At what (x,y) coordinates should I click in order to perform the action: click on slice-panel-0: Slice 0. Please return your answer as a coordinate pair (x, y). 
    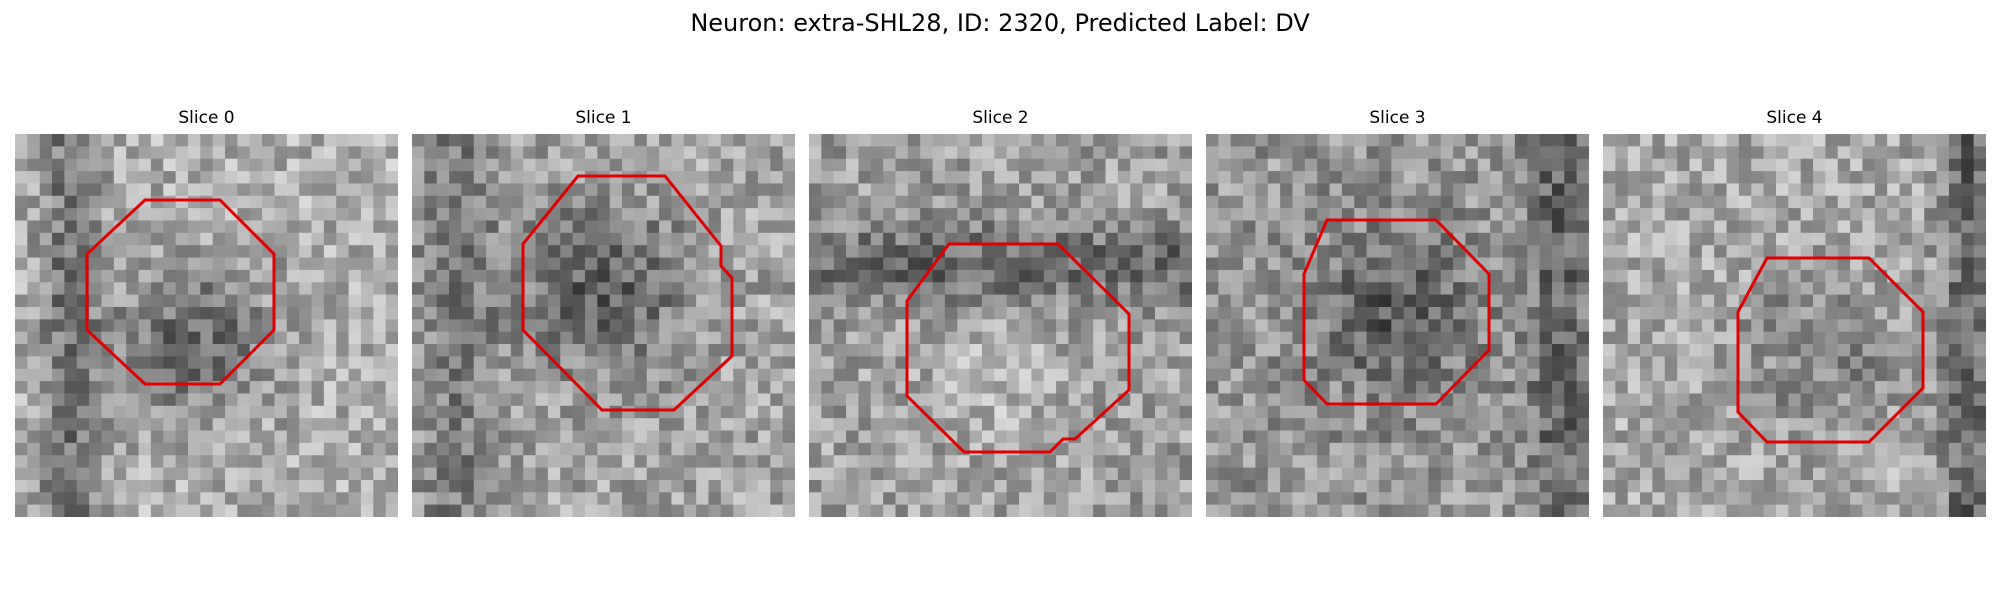
    Looking at the image, I should click on (206, 318).